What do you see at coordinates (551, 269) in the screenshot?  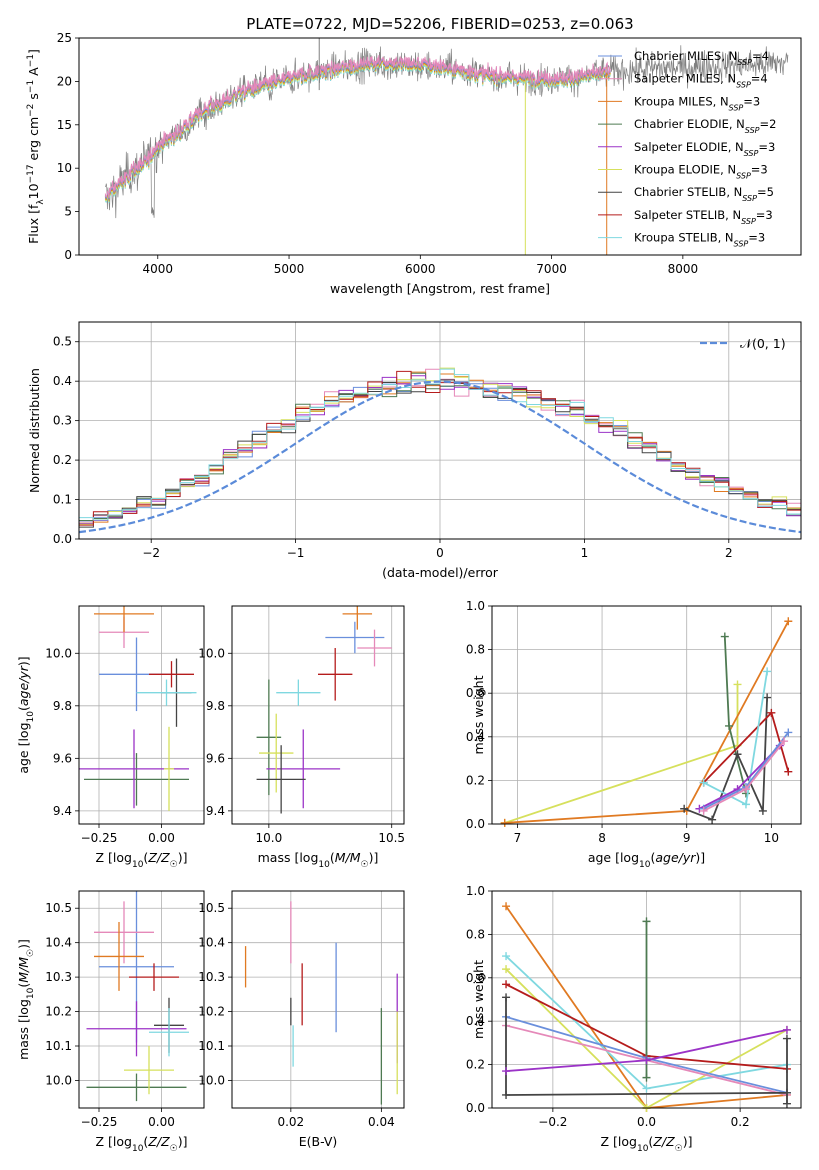 I see `x-tick-label: 7000` at bounding box center [551, 269].